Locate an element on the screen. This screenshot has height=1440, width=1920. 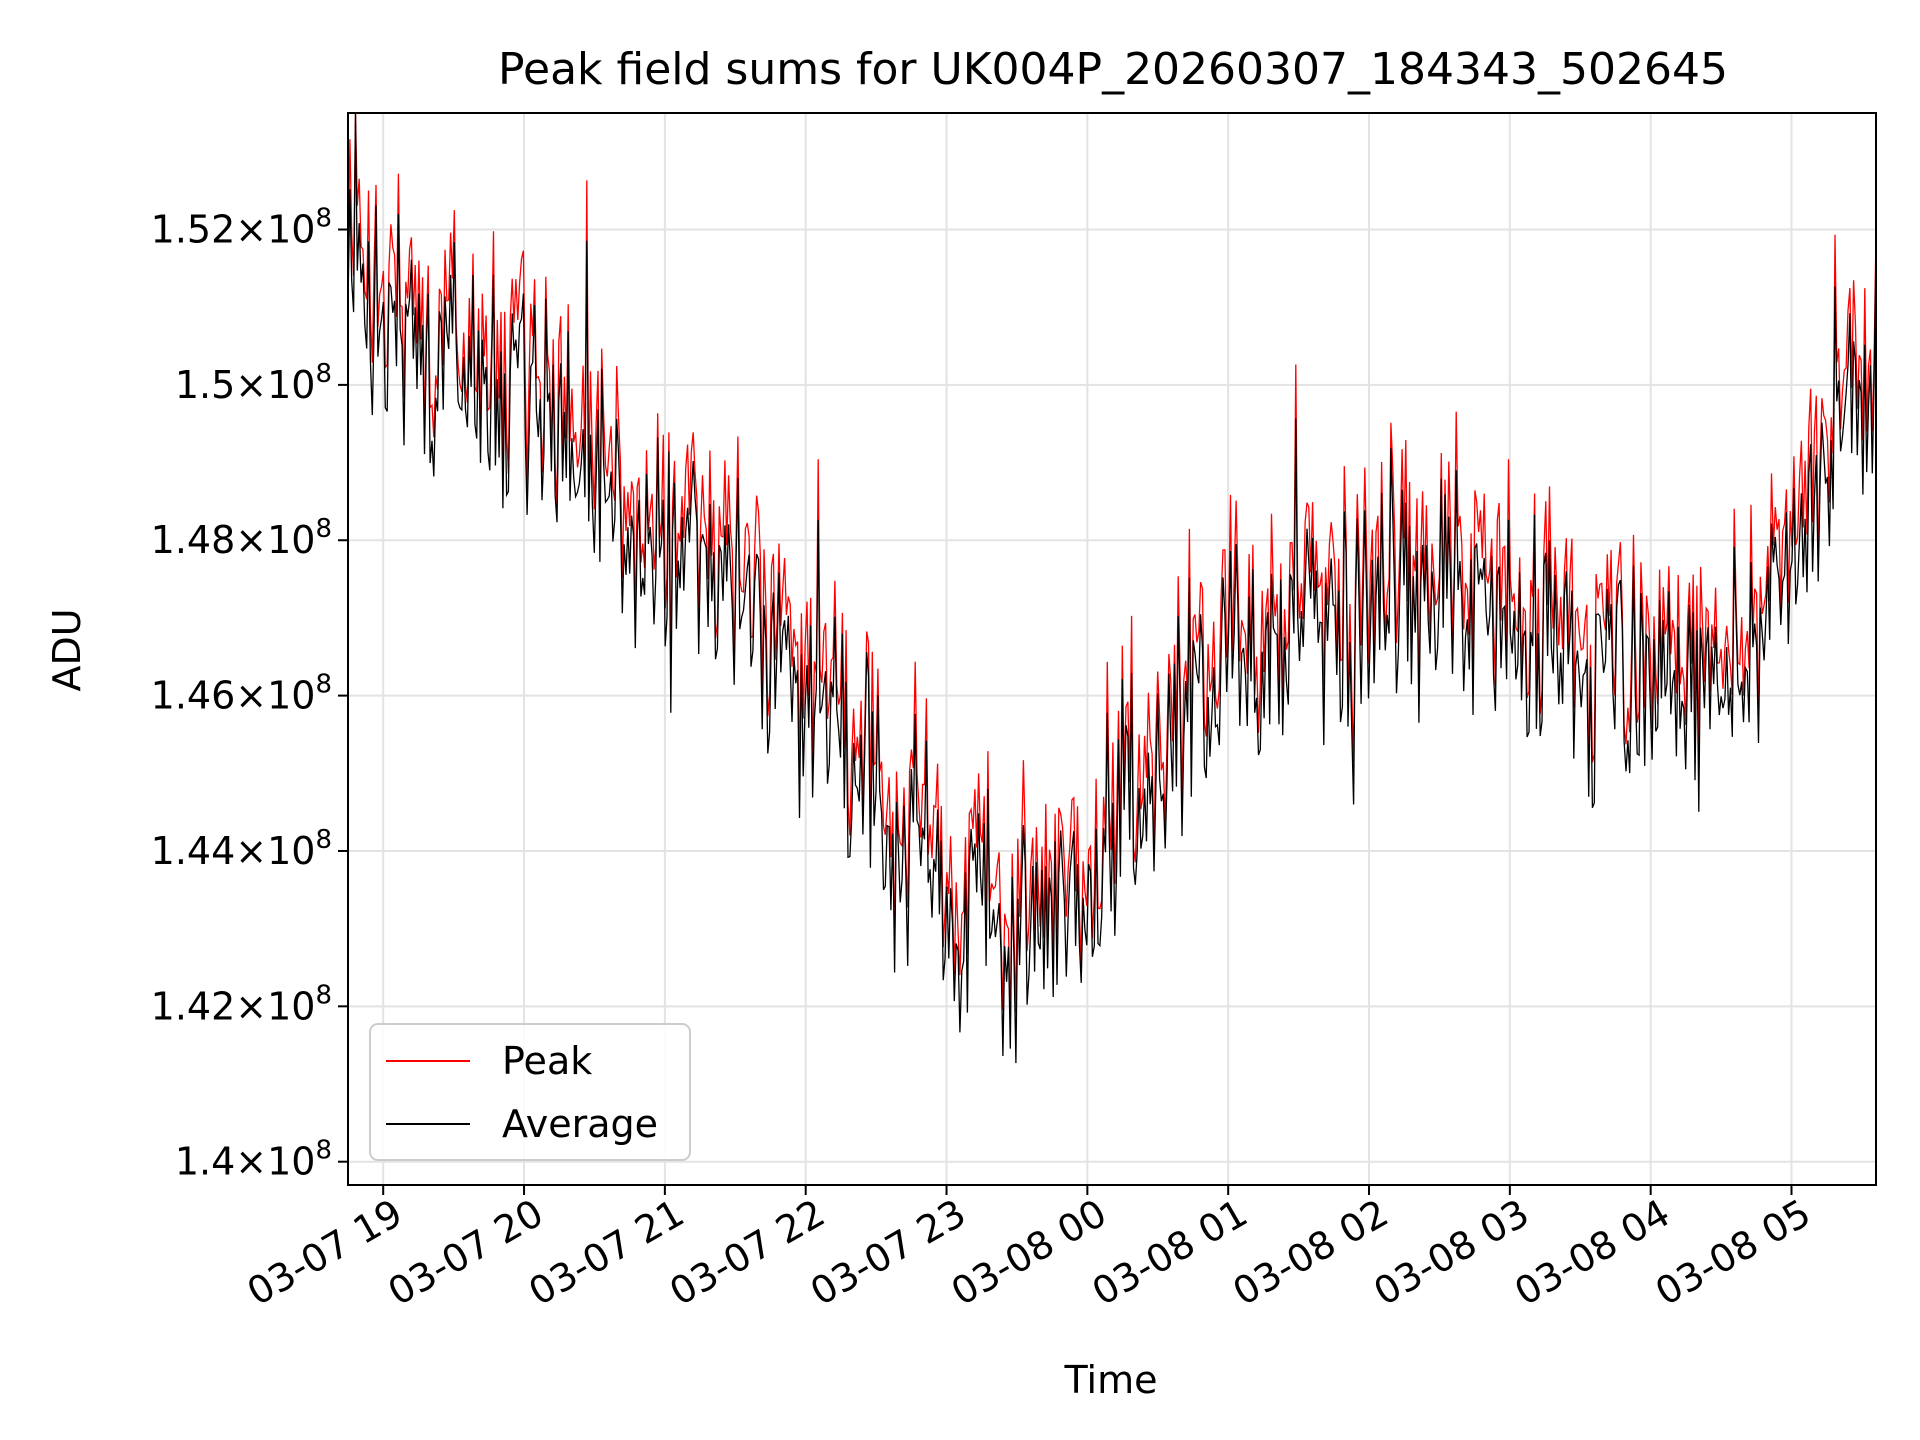
legend-average-label: Average is located at coordinates (580, 1124).